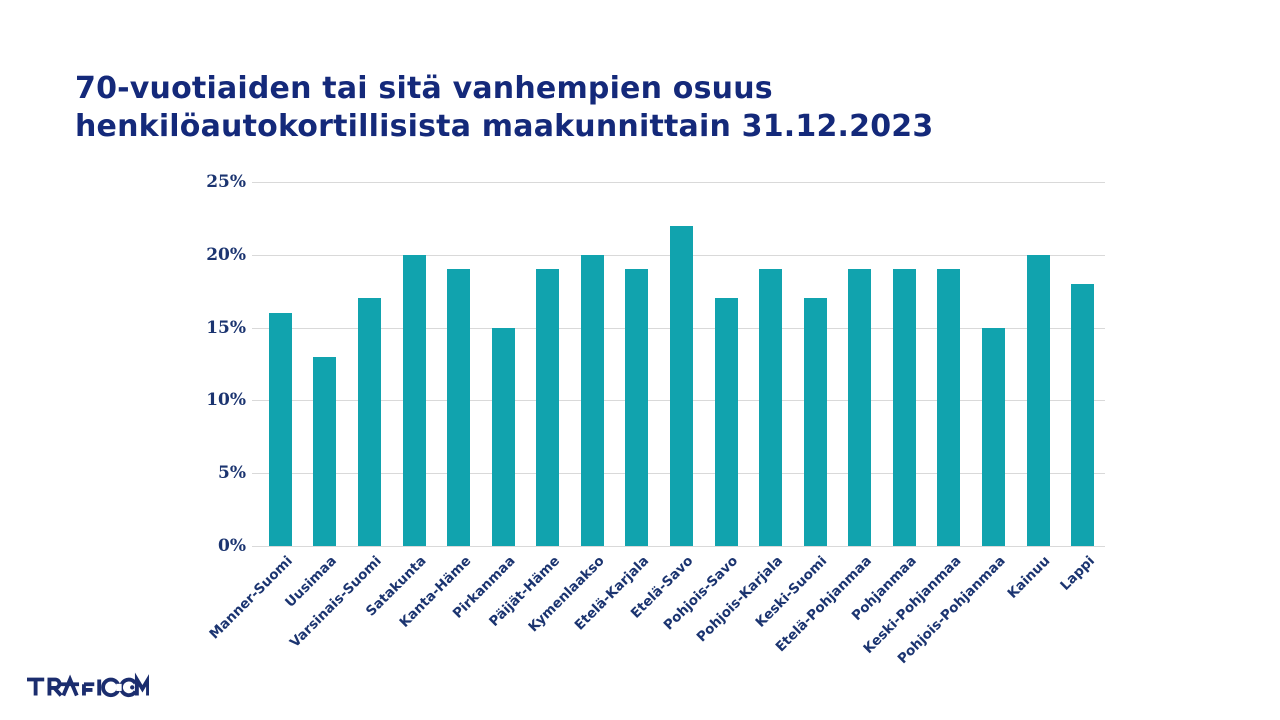 The image size is (1280, 720). I want to click on logo-letter-m, so click(141, 684).